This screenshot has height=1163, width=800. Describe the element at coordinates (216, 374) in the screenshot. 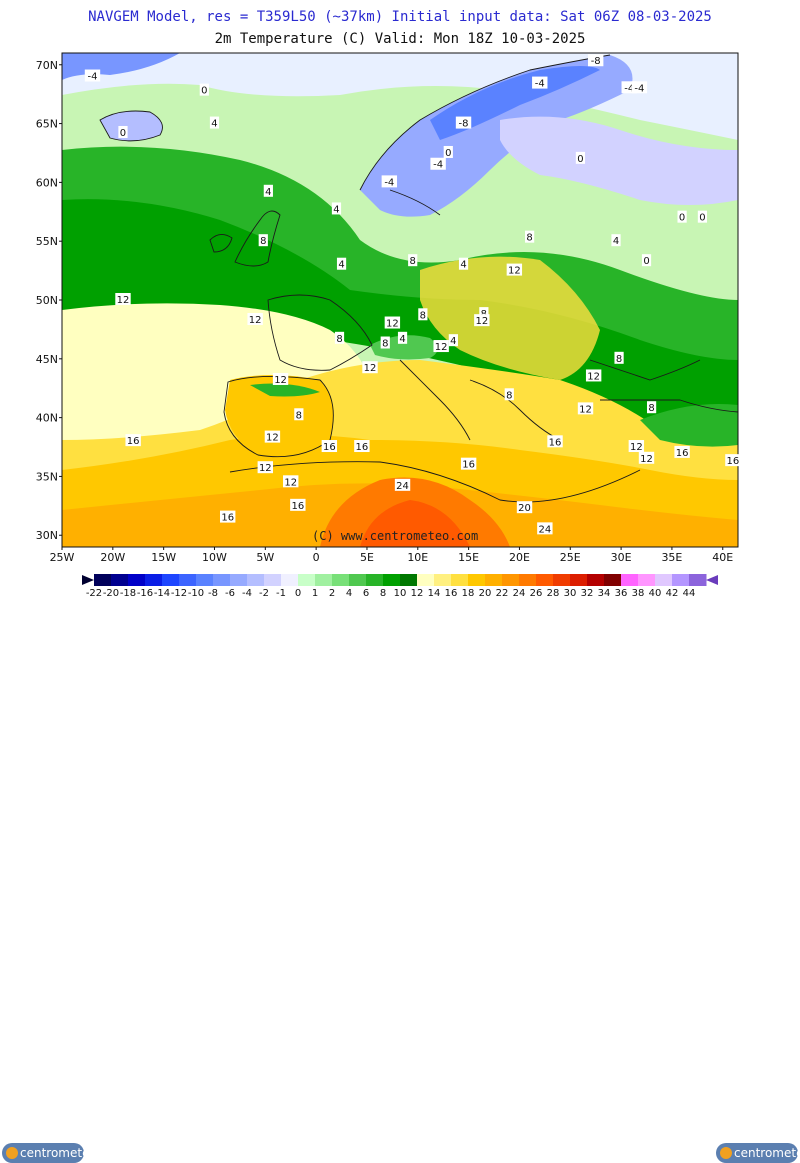

I see `field-atlantic-cream` at that location.